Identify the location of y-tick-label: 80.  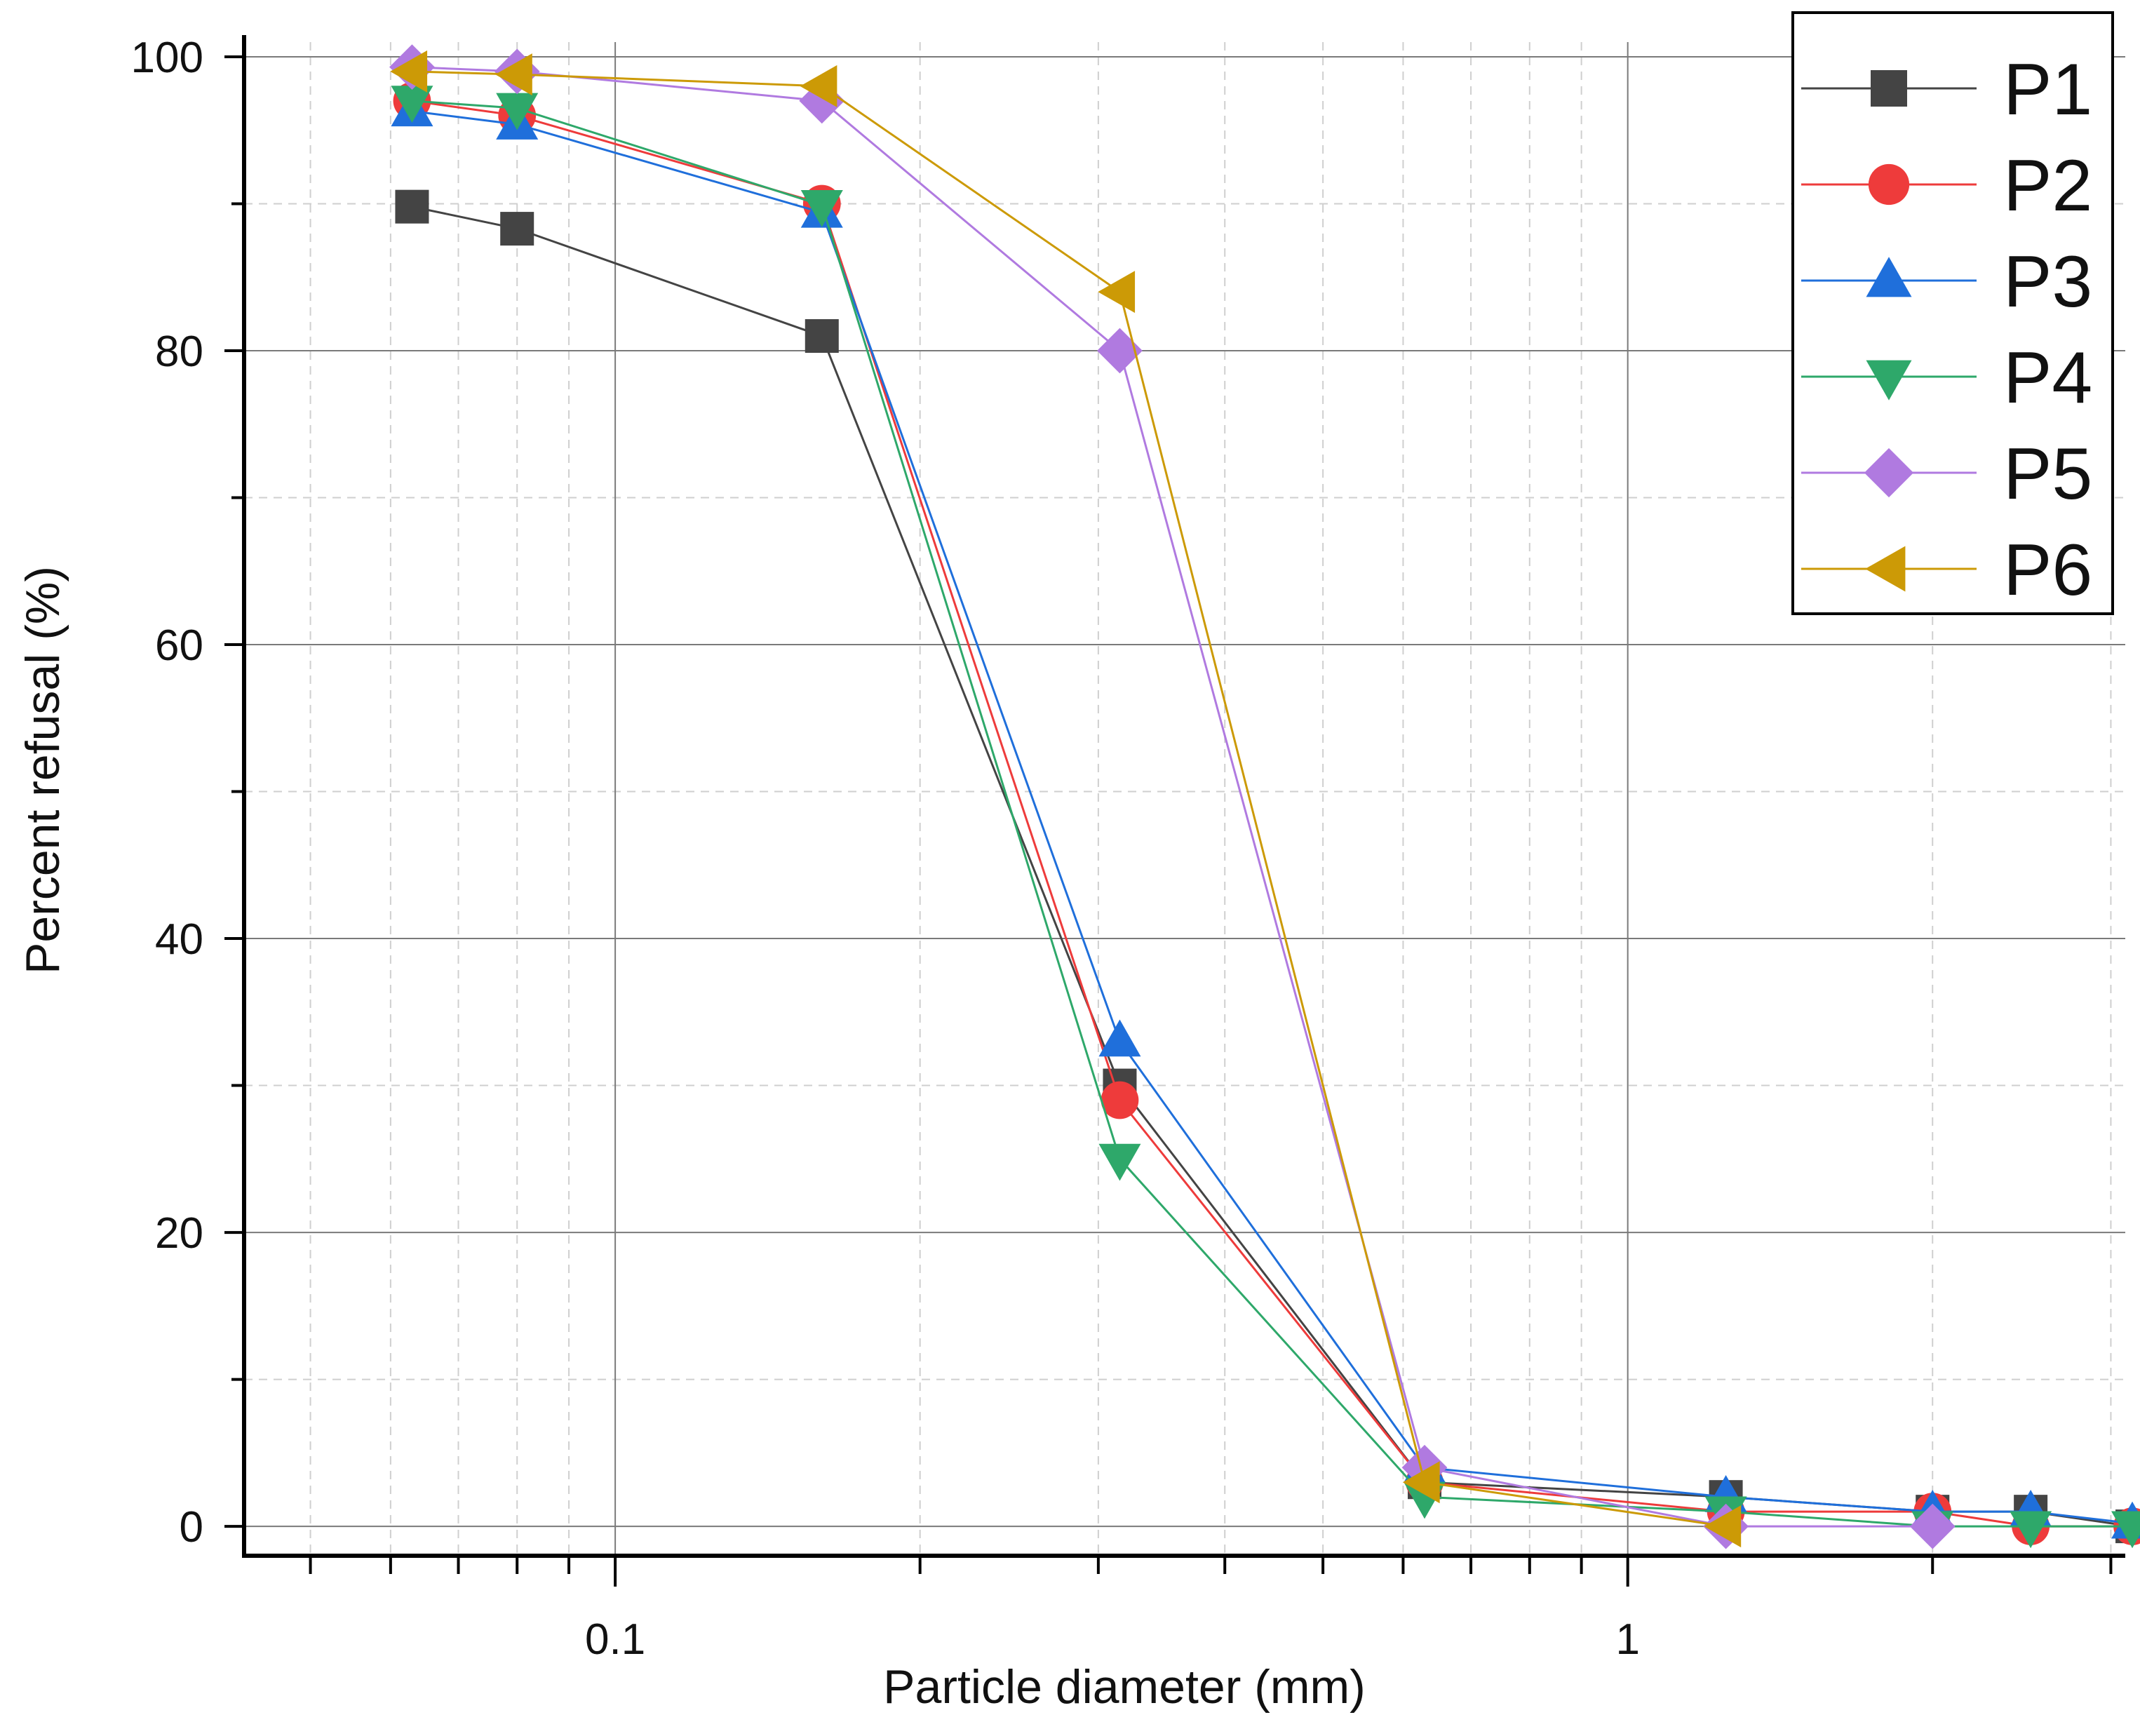
(179, 352).